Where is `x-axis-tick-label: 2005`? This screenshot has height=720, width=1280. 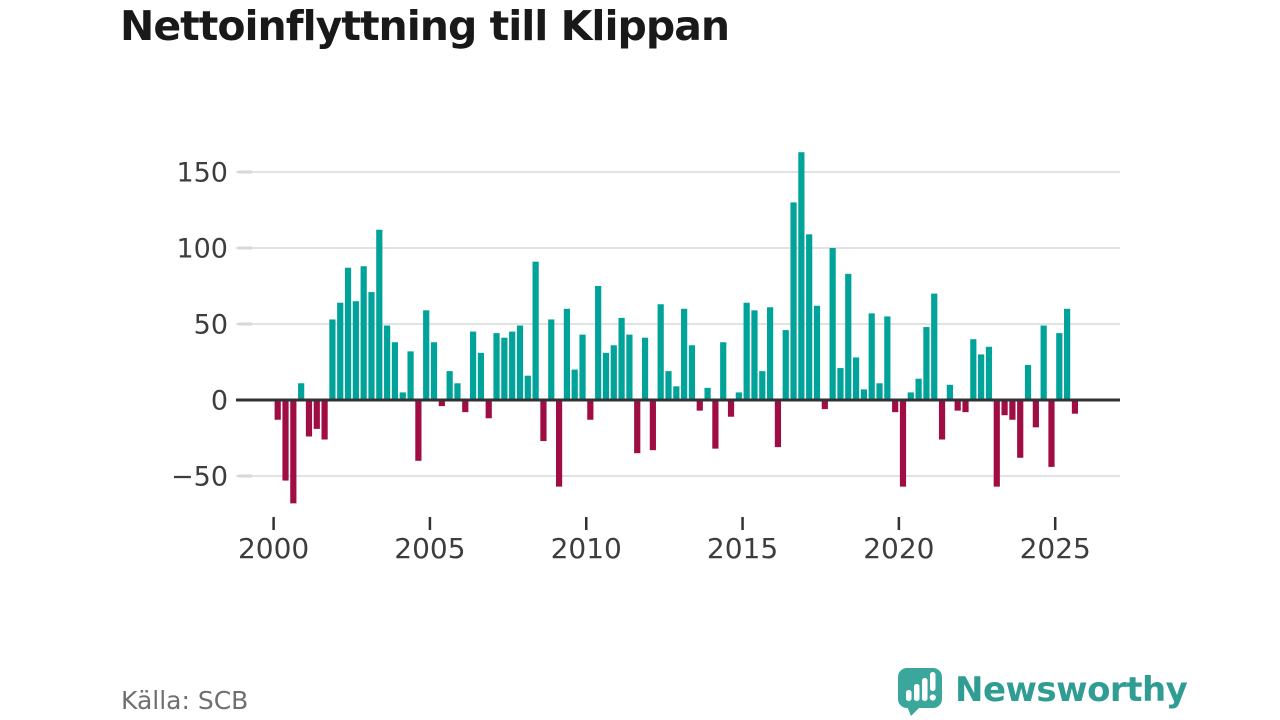 x-axis-tick-label: 2005 is located at coordinates (429, 548).